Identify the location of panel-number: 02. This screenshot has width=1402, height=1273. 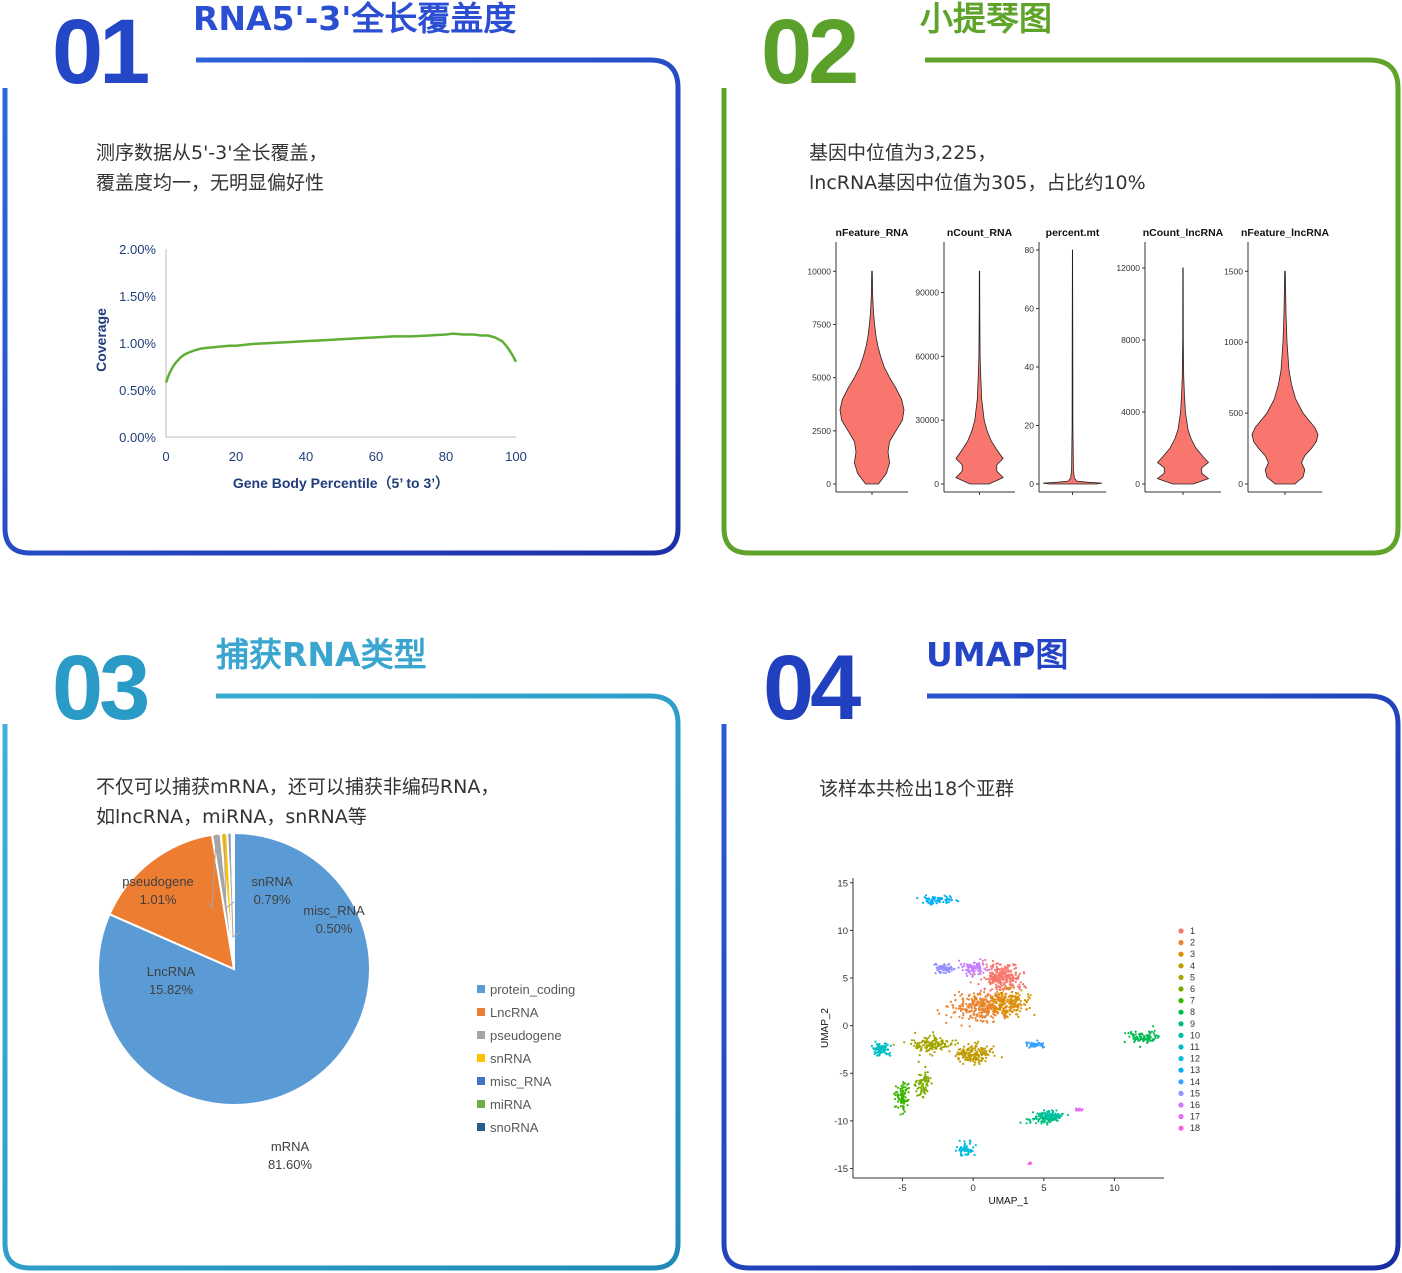
(810, 52).